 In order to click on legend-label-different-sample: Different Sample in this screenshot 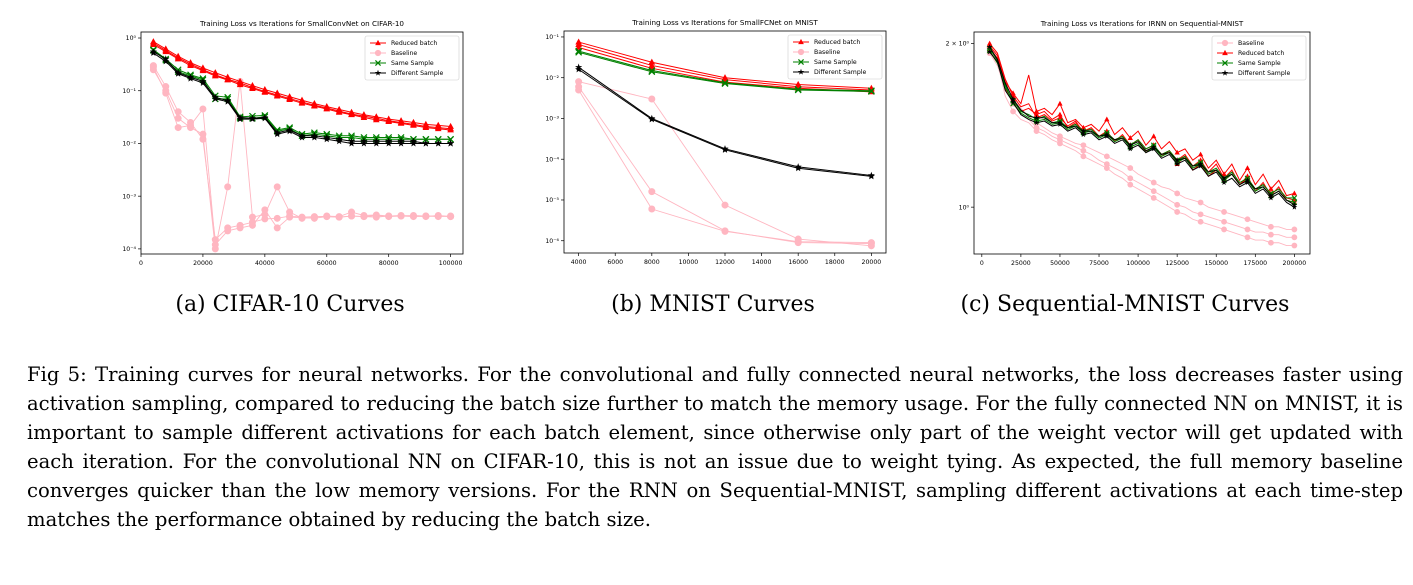, I will do `click(417, 73)`.